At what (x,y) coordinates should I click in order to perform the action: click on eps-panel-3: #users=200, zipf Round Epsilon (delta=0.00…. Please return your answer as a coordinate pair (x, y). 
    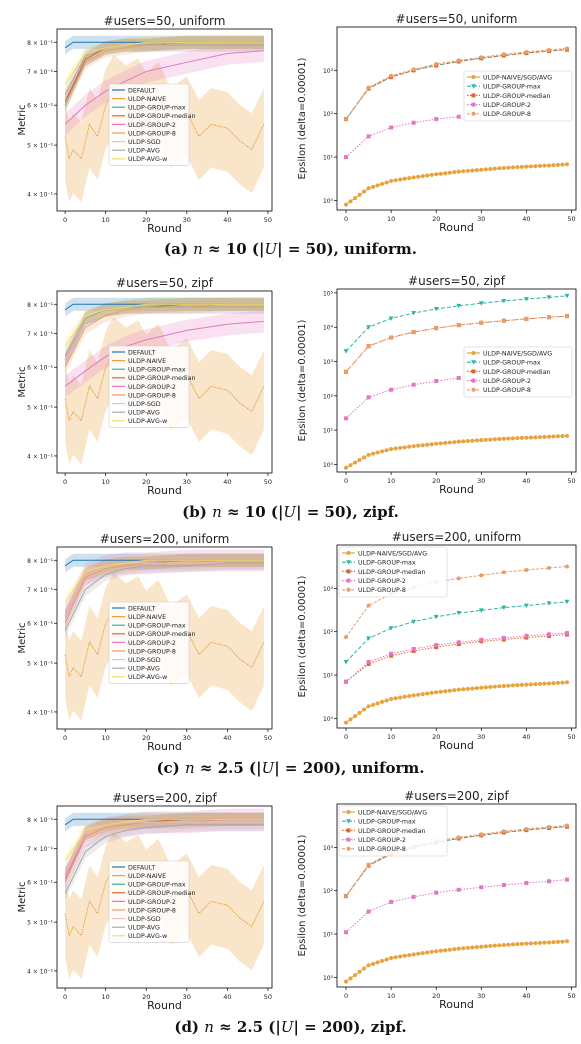
    Looking at the image, I should click on (437, 900).